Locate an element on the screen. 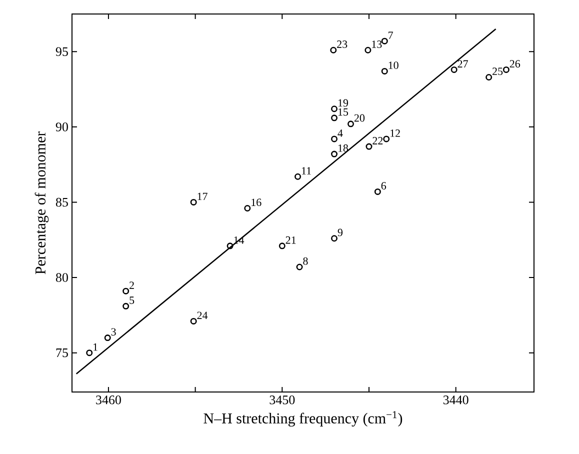 The width and height of the screenshot is (579, 454). y-tick-label: 80 is located at coordinates (62, 277).